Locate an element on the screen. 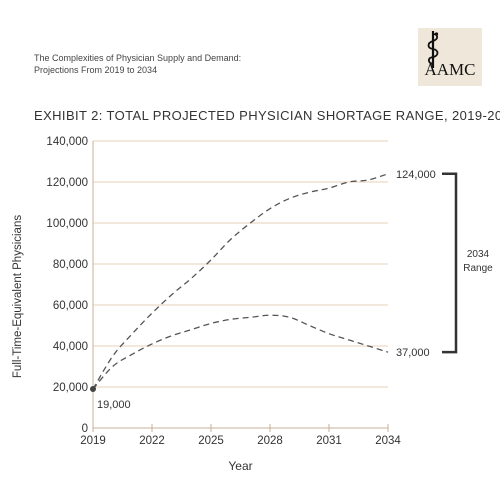 This screenshot has width=500, height=500. x-tick-label: 2019 is located at coordinates (93, 441).